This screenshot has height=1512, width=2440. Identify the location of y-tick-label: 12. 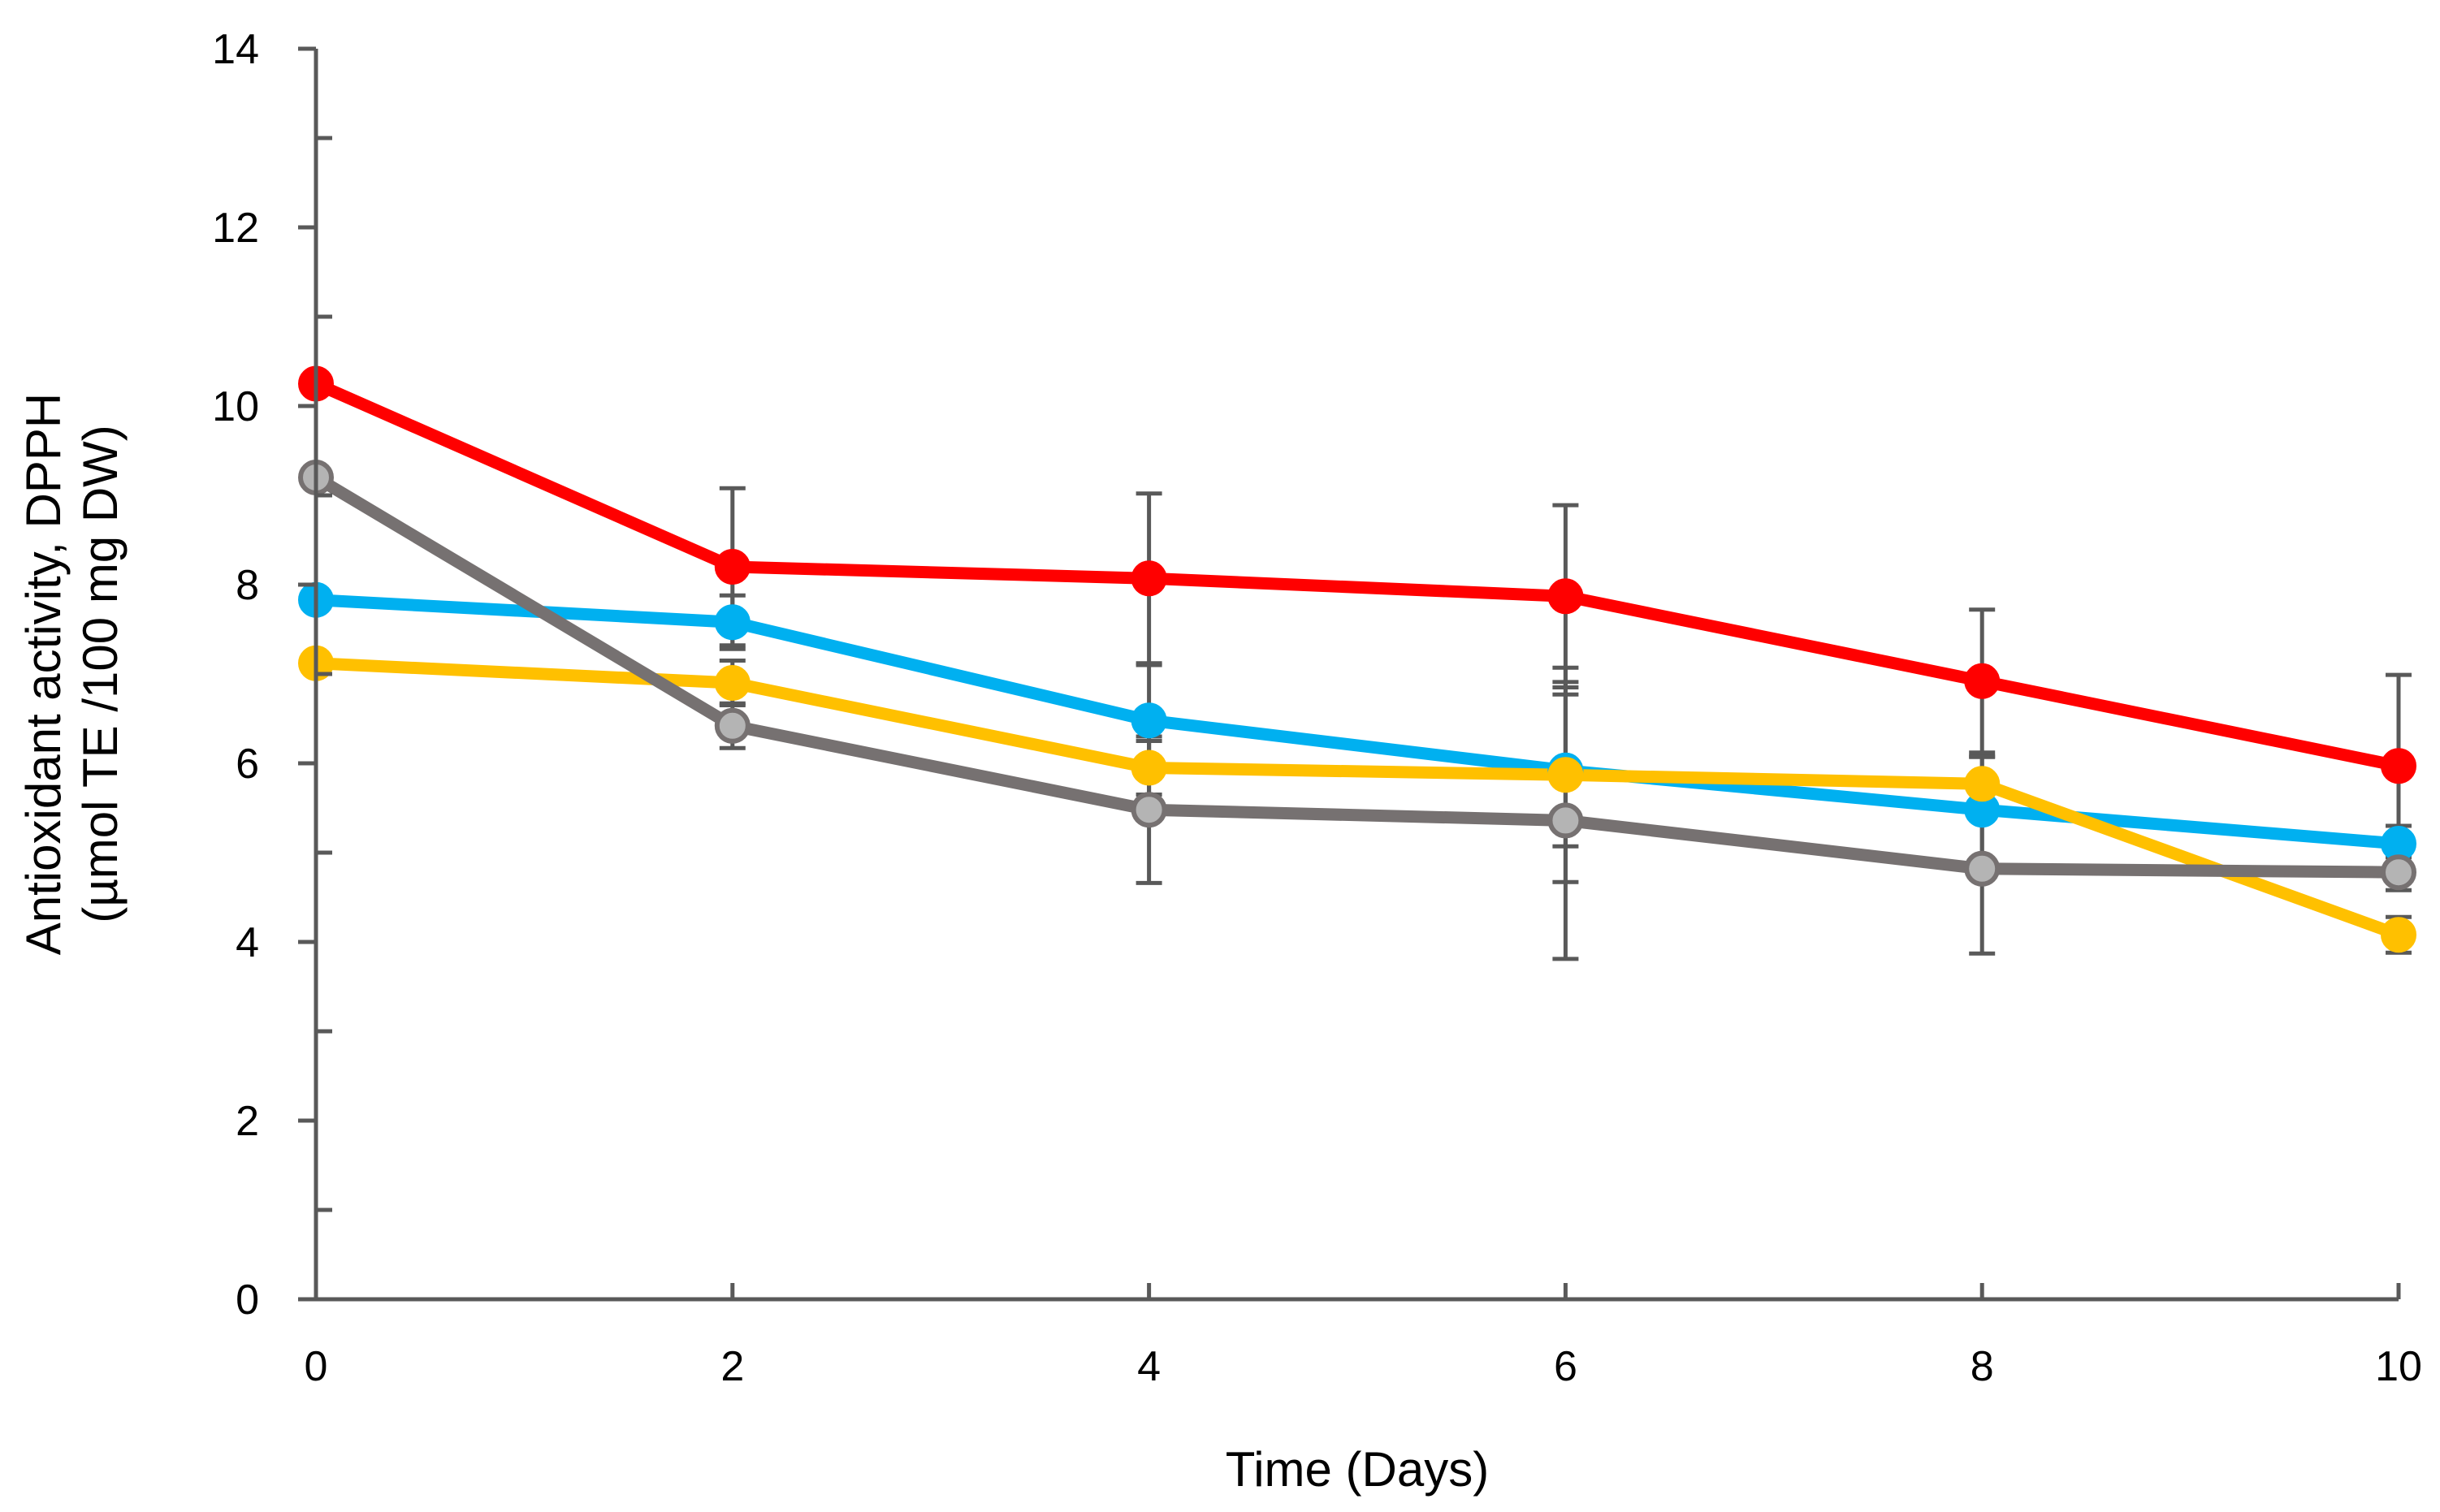
(235, 228).